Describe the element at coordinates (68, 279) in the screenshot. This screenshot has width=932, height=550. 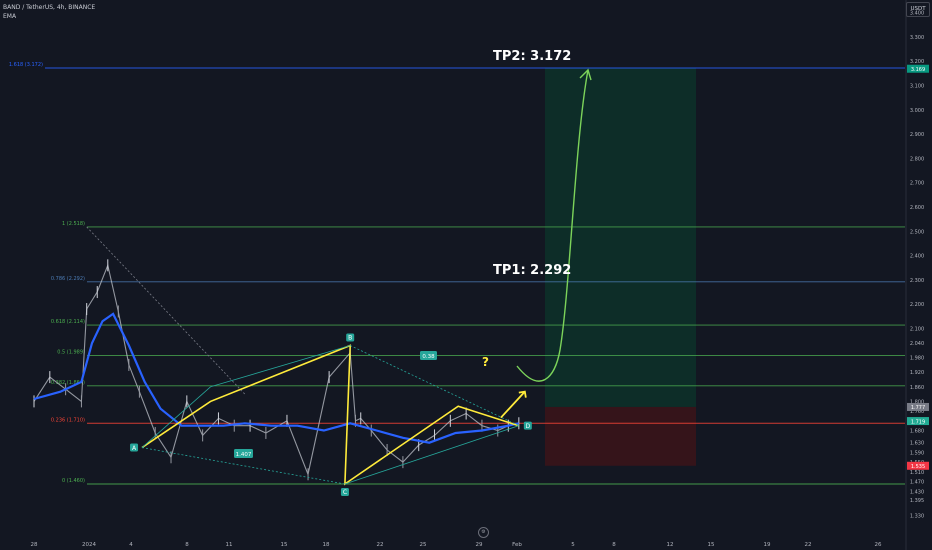
I see `fib-level-label: 0.786 (2.292)` at that location.